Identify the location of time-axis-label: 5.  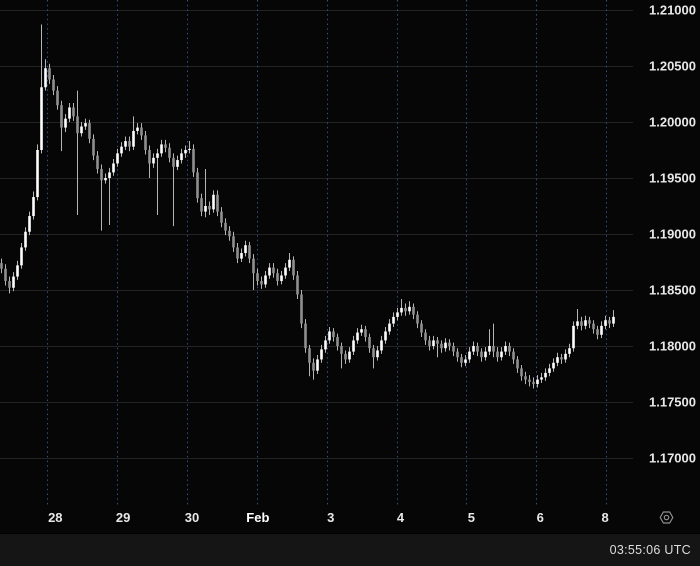
(471, 517).